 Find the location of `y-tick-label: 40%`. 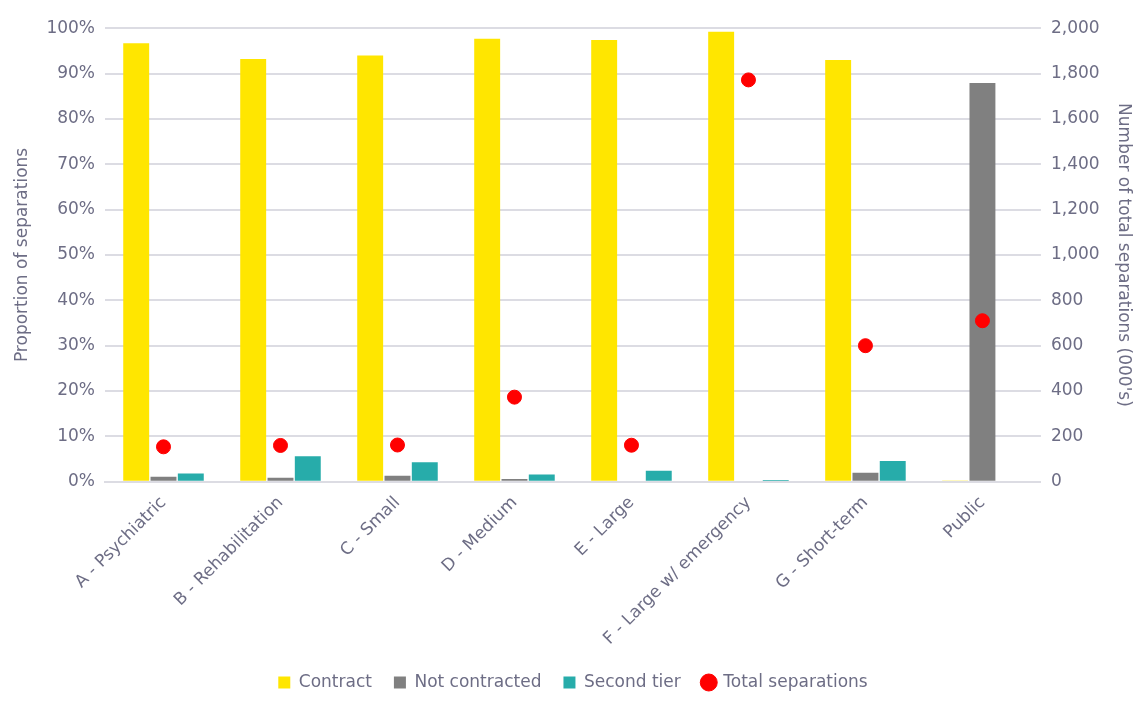

y-tick-label: 40% is located at coordinates (76, 298).